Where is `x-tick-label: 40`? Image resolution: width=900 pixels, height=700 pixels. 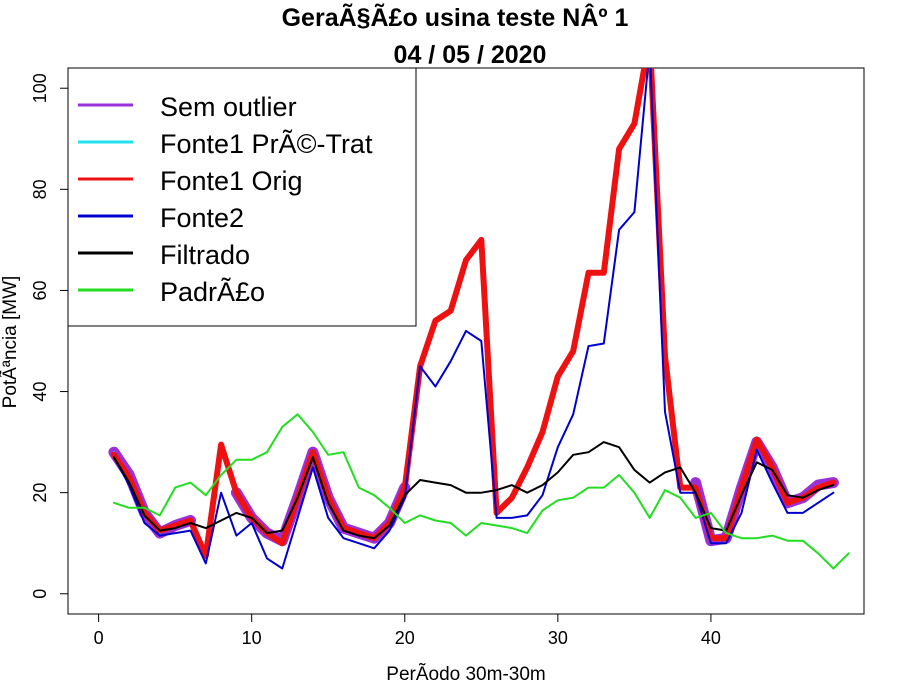 x-tick-label: 40 is located at coordinates (711, 638).